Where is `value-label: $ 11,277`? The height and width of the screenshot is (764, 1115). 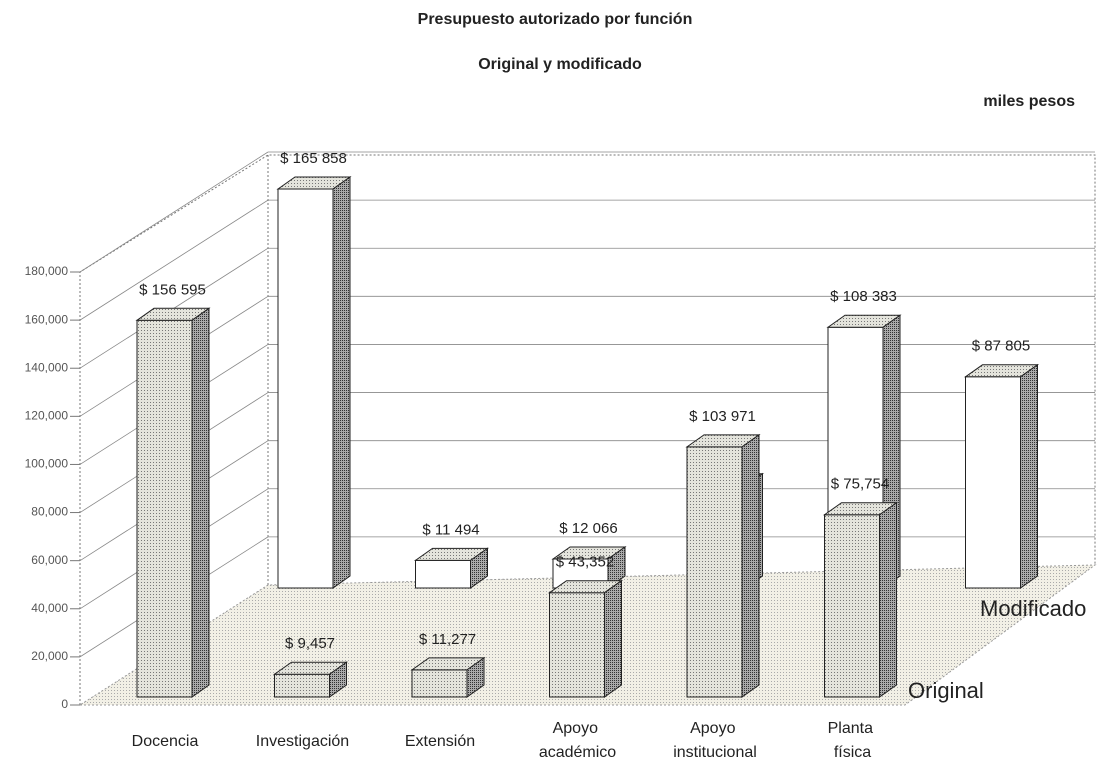 value-label: $ 11,277 is located at coordinates (447, 639).